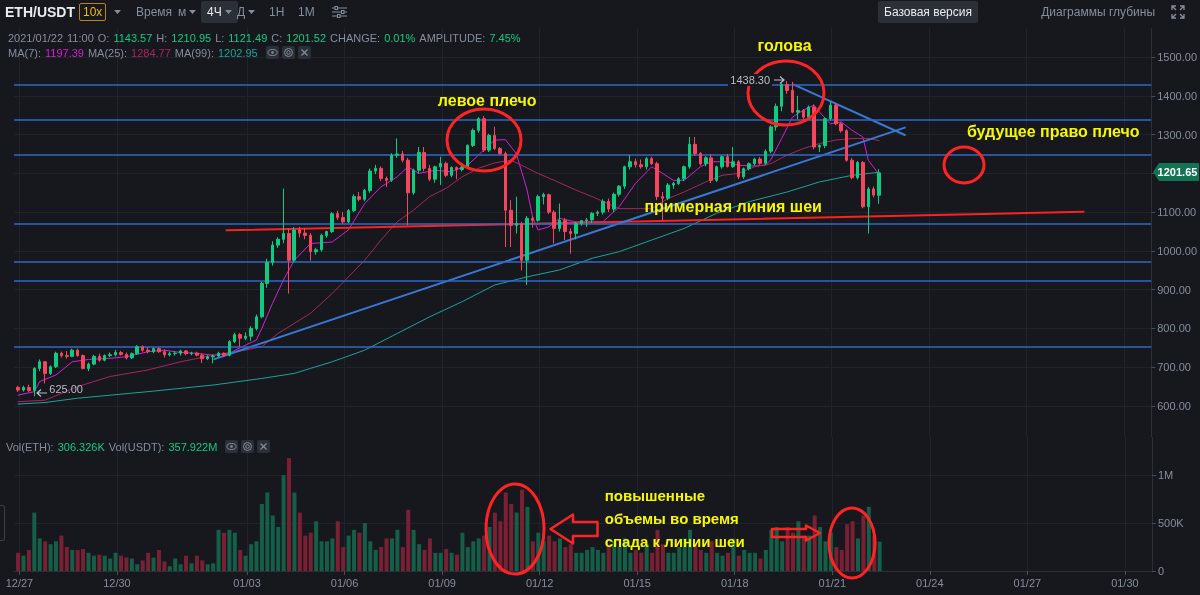 The image size is (1200, 595). Describe the element at coordinates (637, 582) in the screenshot. I see `x-tick-label: 01/15` at that location.